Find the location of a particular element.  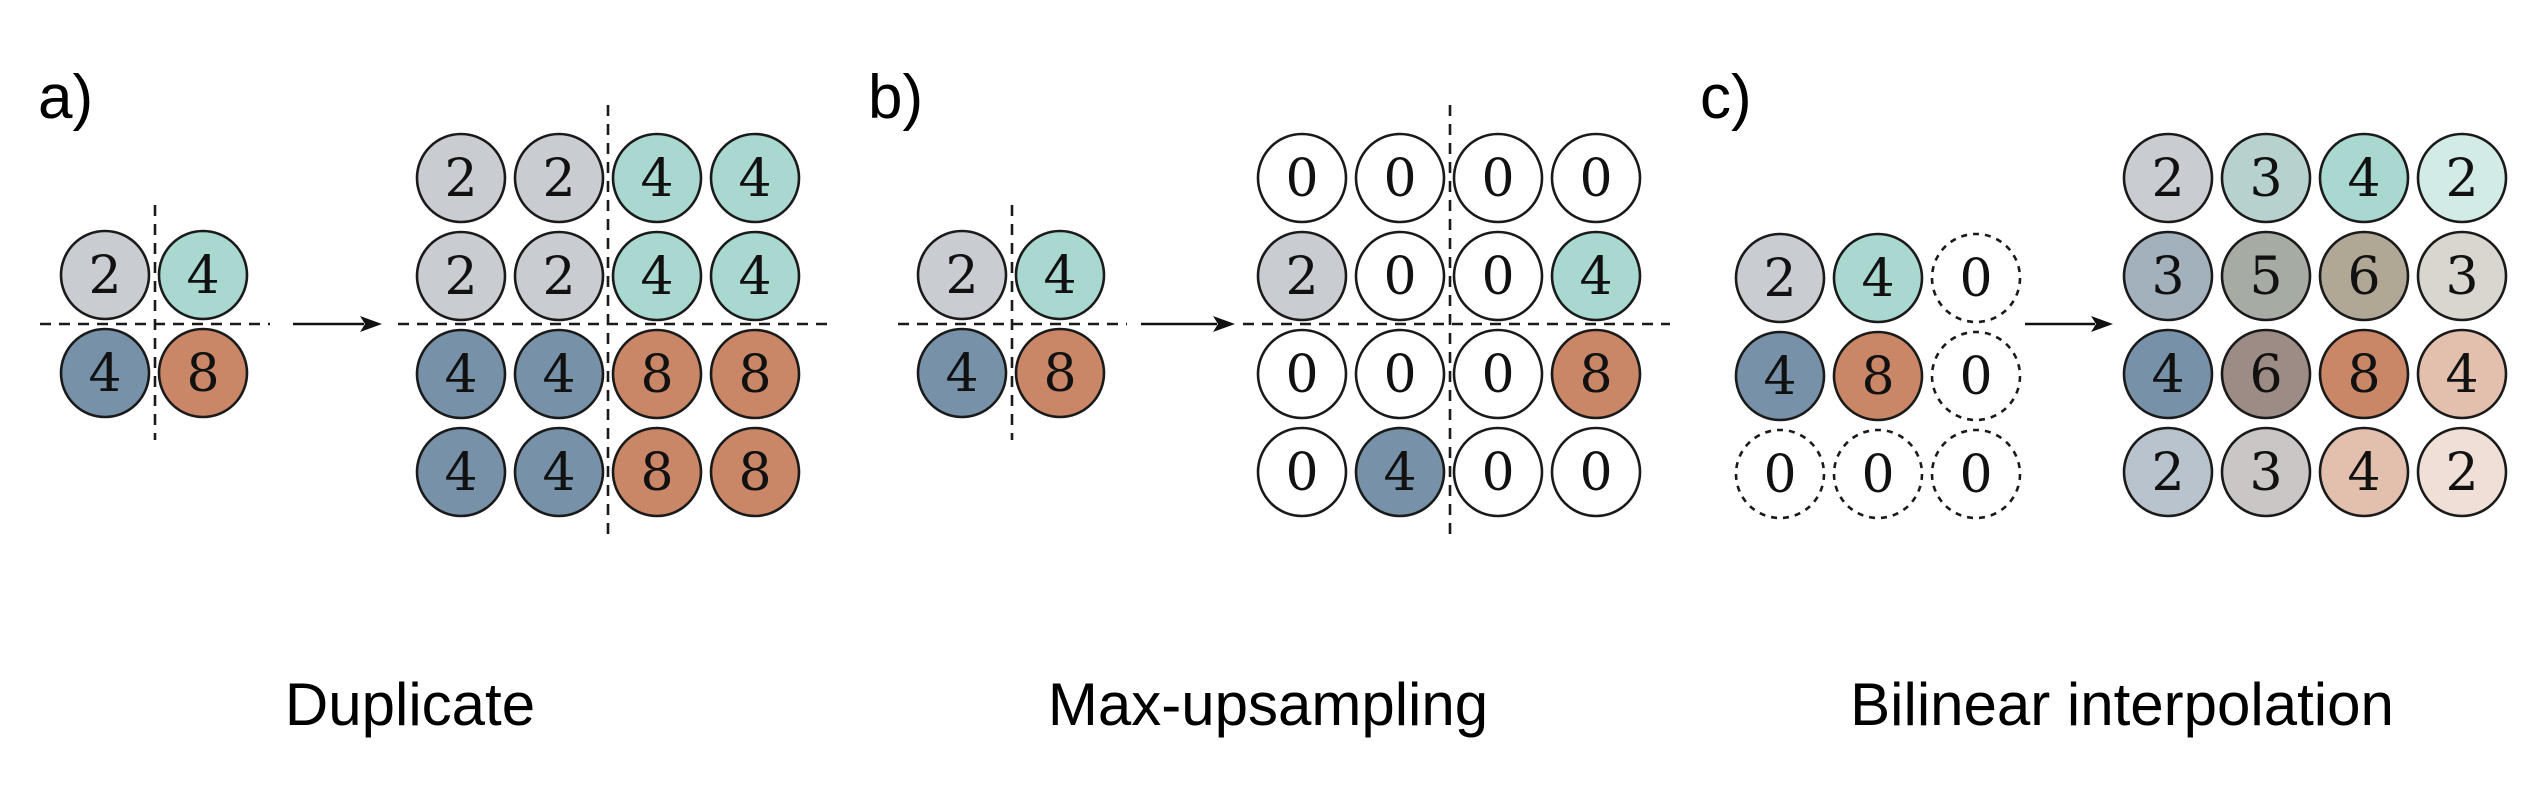

panel-label: b) is located at coordinates (895, 97).